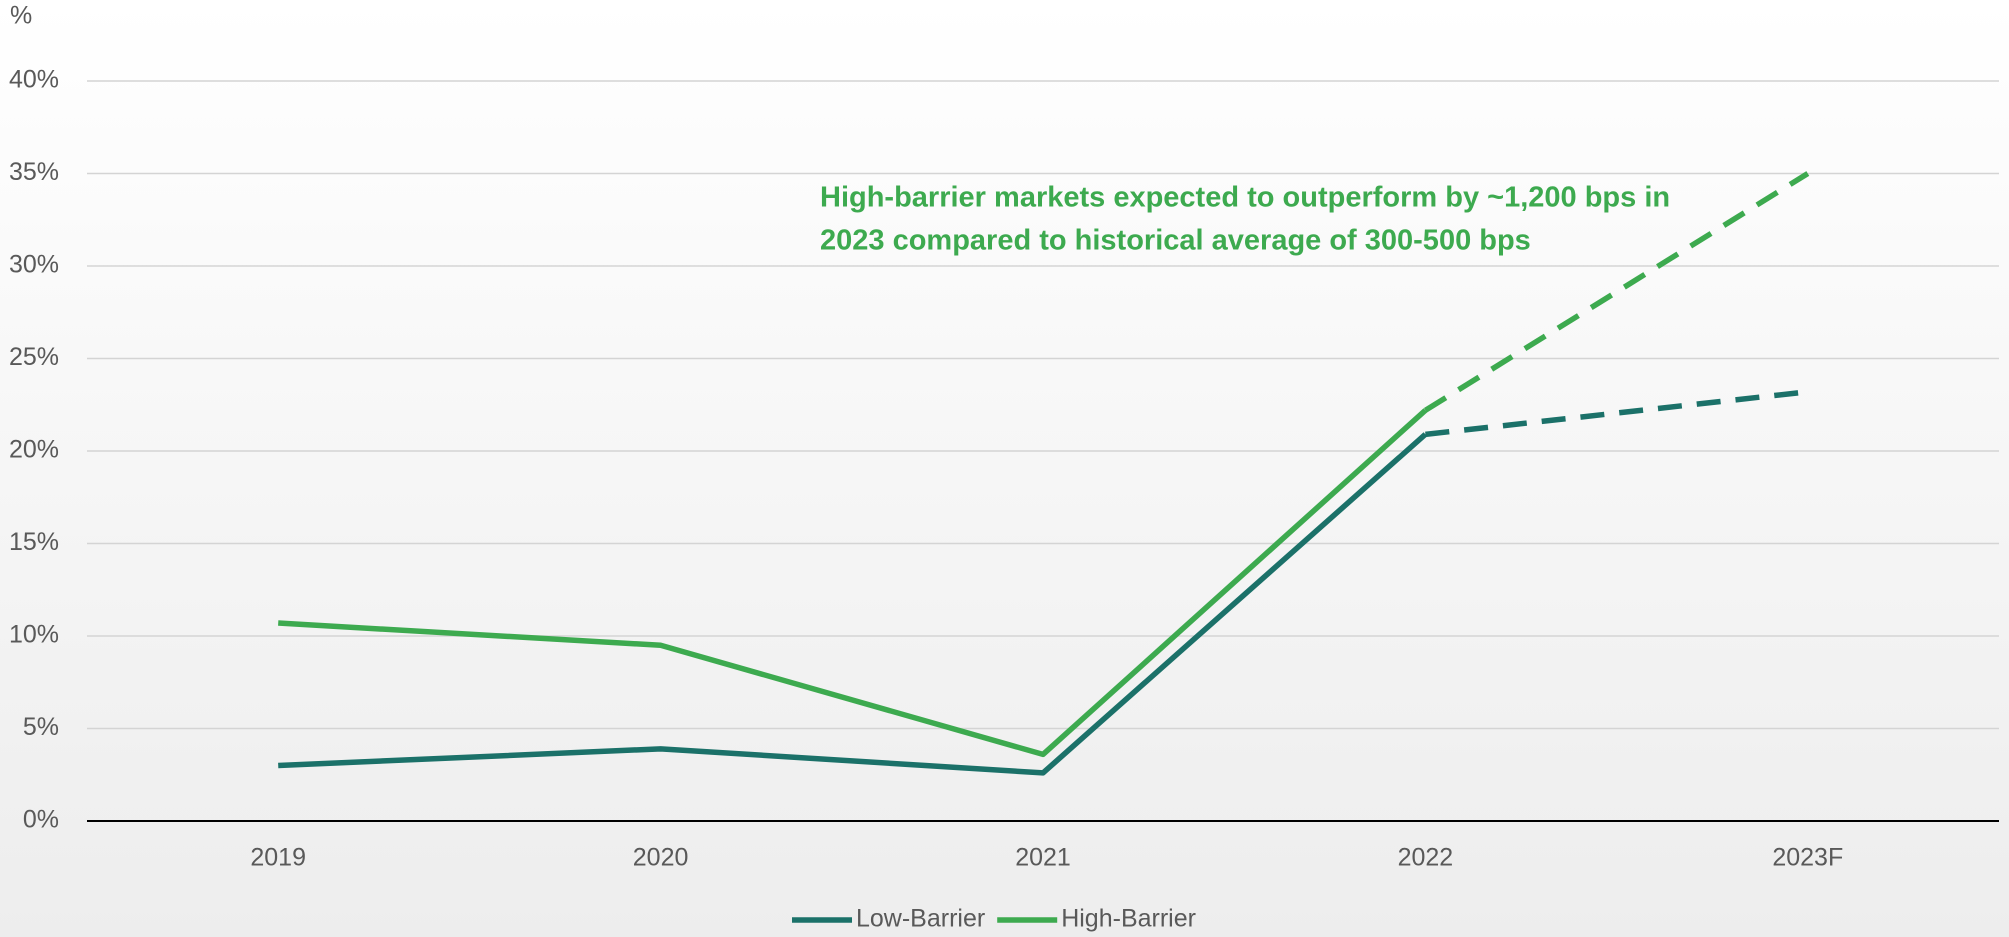  I want to click on x-tick-label: 2020, so click(661, 858).